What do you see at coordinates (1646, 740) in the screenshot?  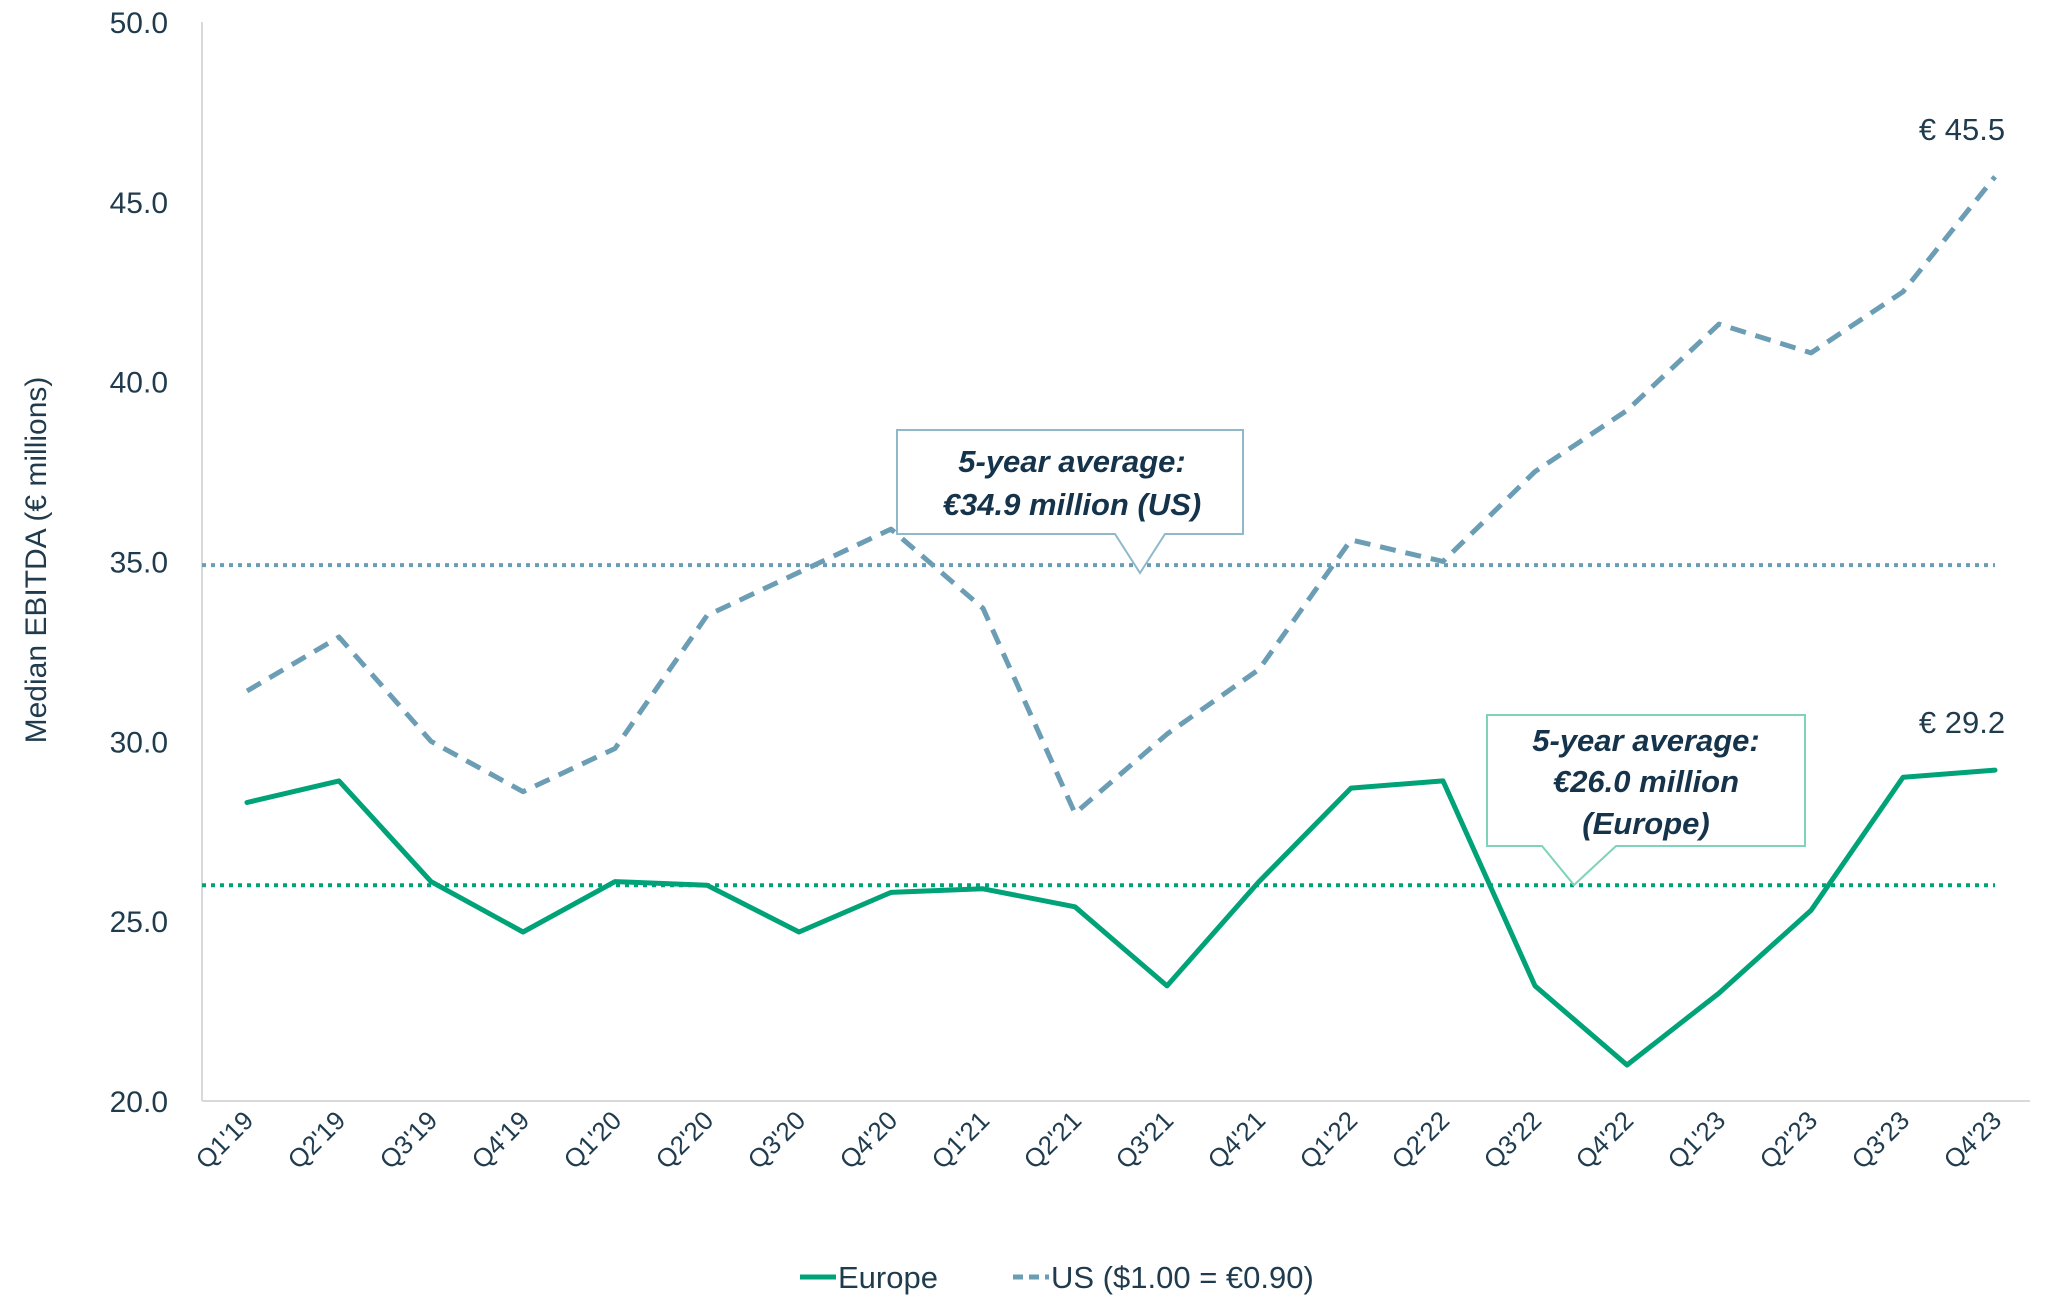 I see `europe-callout-line-1: 5-year average:` at bounding box center [1646, 740].